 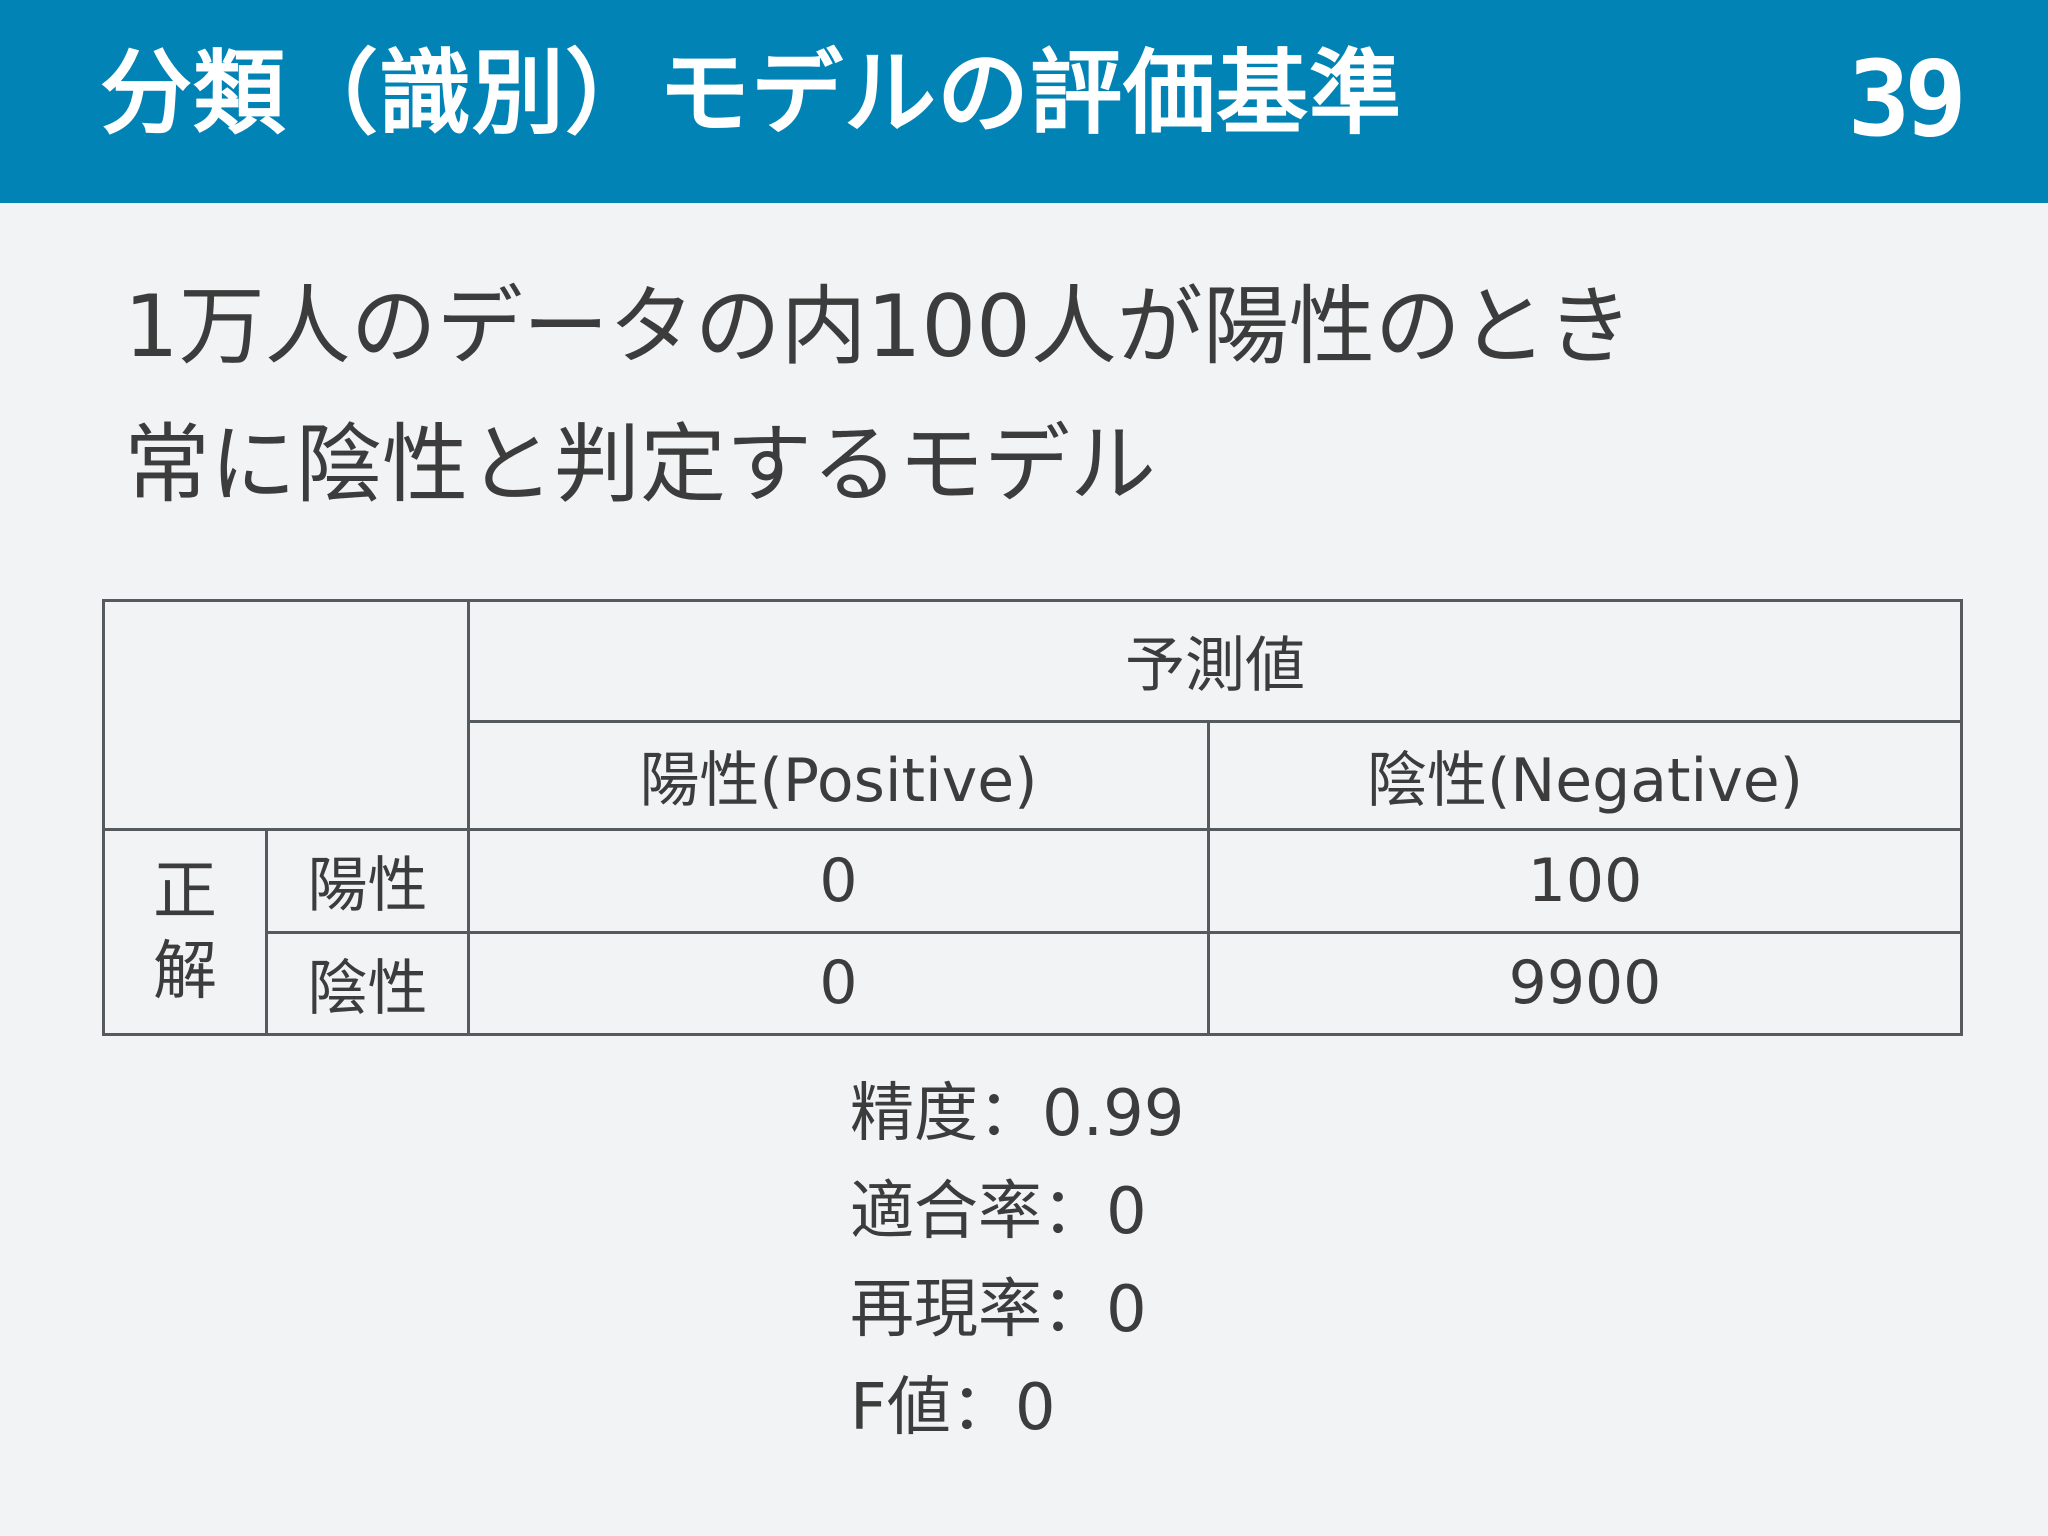 I want to click on metric-name: 適合率, so click(x=946, y=1212).